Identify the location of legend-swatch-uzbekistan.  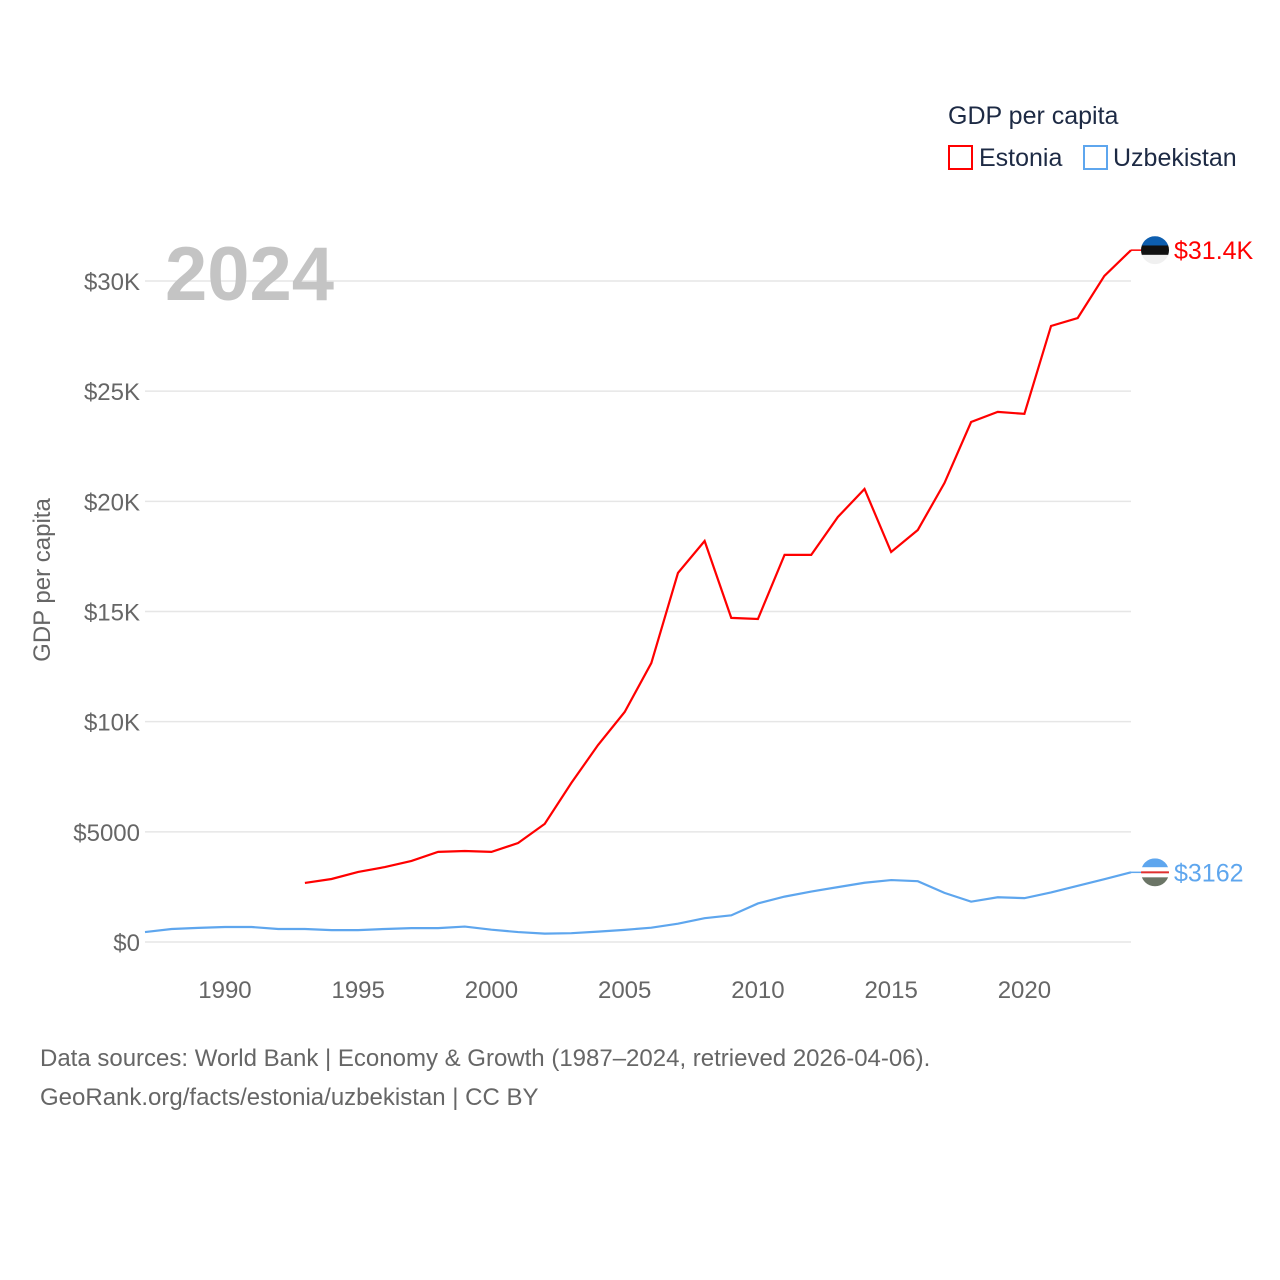
(1095, 157).